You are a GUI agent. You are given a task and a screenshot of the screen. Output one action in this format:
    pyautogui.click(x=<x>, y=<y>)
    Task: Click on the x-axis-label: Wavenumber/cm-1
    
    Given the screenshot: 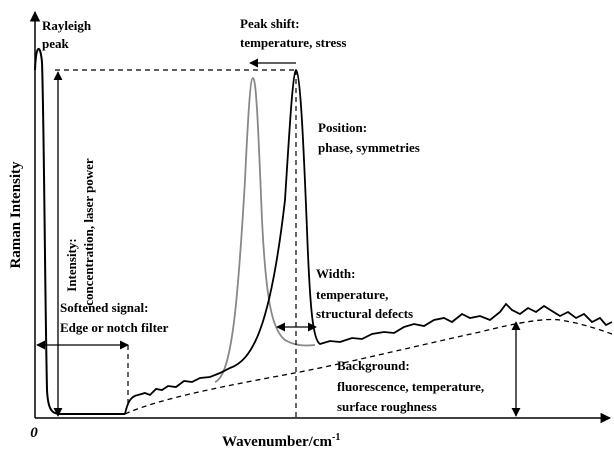 What is the action you would take?
    pyautogui.click(x=281, y=441)
    